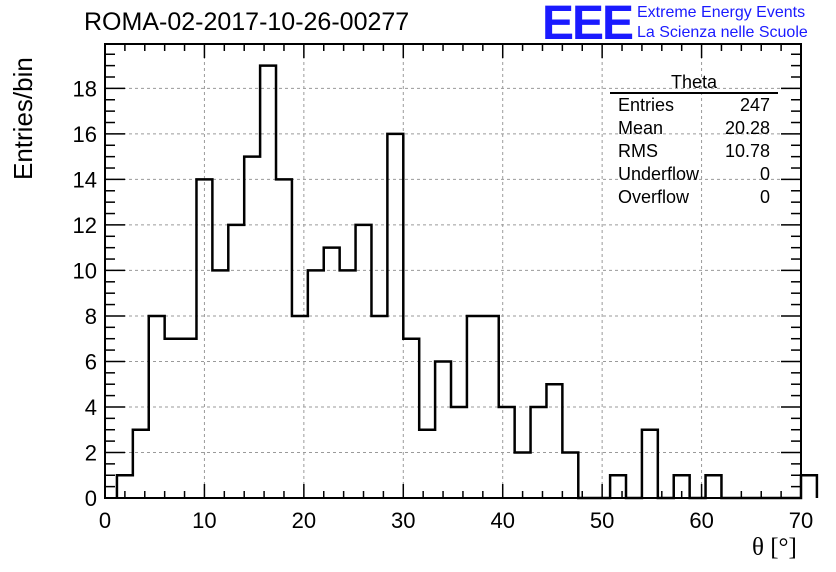 The height and width of the screenshot is (572, 836). Describe the element at coordinates (694, 151) in the screenshot. I see `stats-row-rms: RMS 10.78` at that location.